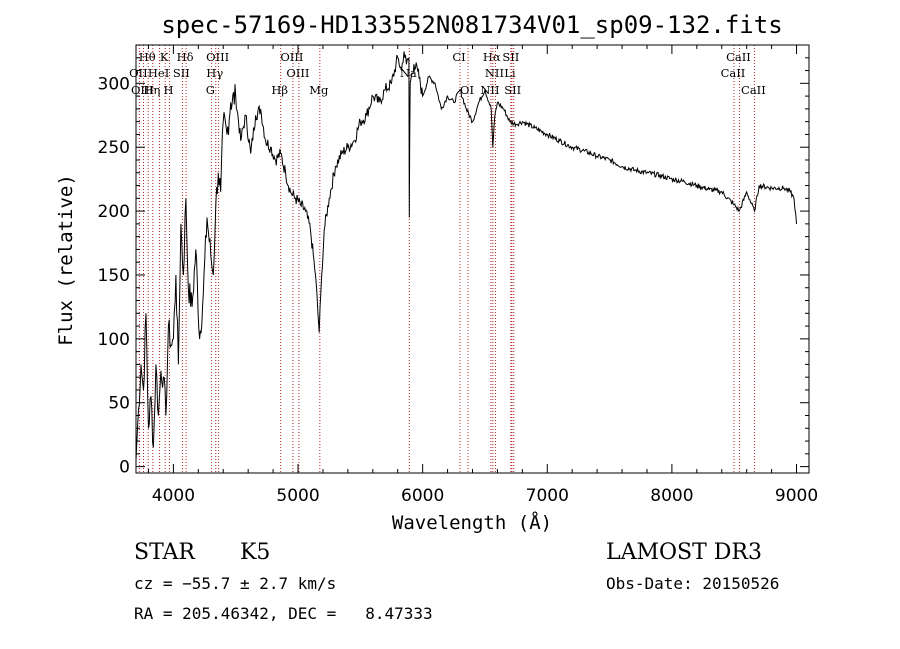 The height and width of the screenshot is (649, 900). I want to click on y-axis-label: Flux (relative), so click(66, 260).